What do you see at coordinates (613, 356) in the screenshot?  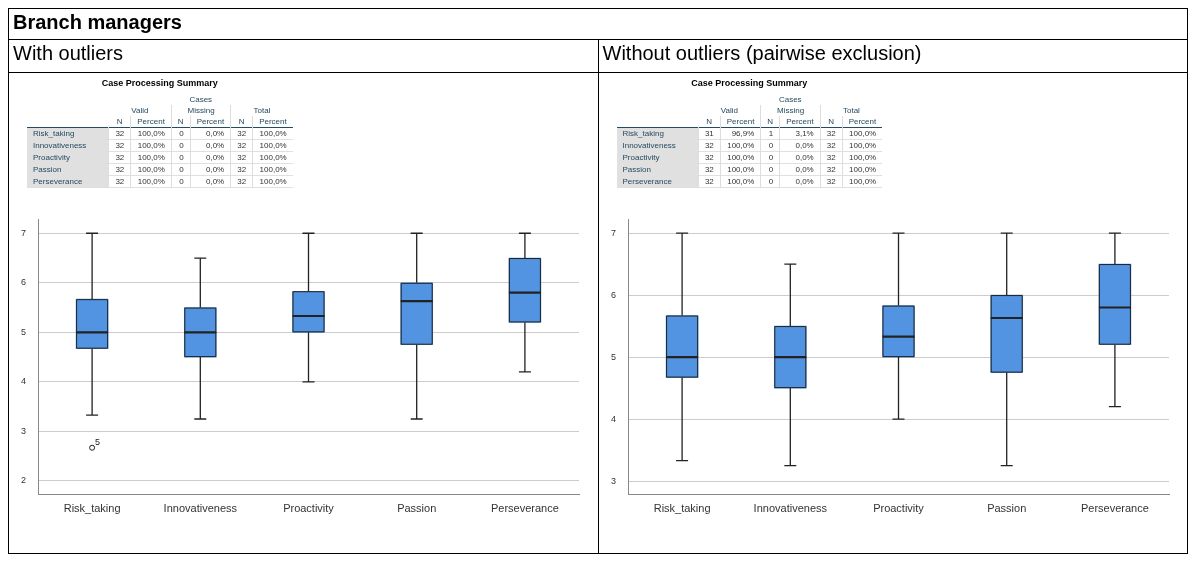 I see `y-tick-label: 5` at bounding box center [613, 356].